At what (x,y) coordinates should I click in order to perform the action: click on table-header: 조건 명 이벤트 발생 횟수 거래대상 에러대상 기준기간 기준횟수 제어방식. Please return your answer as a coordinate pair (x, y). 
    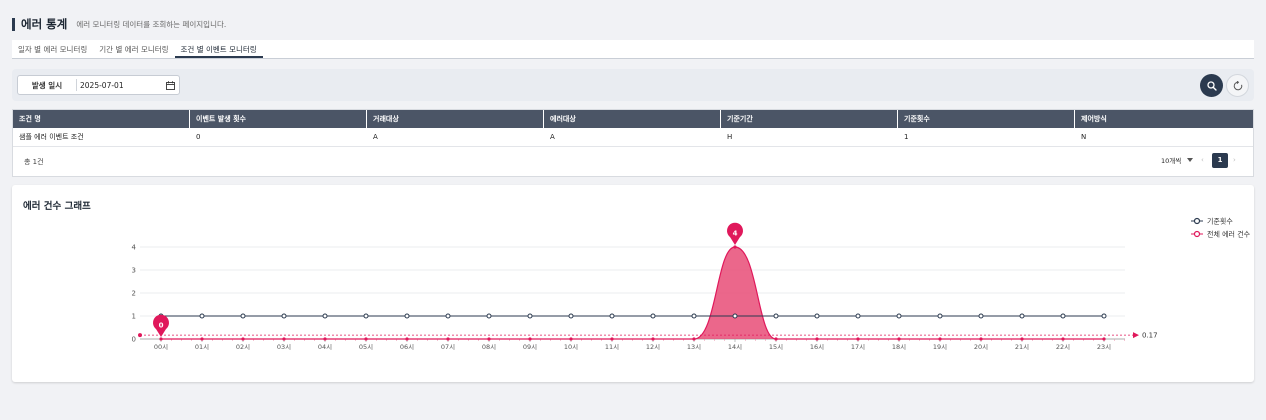
    Looking at the image, I should click on (633, 119).